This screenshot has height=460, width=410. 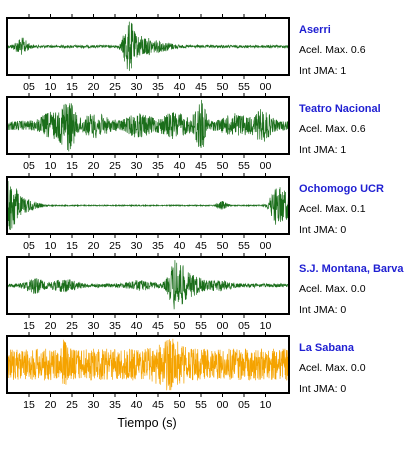 What do you see at coordinates (332, 209) in the screenshot?
I see `max-acceleration: Acel. Max. 0.1` at bounding box center [332, 209].